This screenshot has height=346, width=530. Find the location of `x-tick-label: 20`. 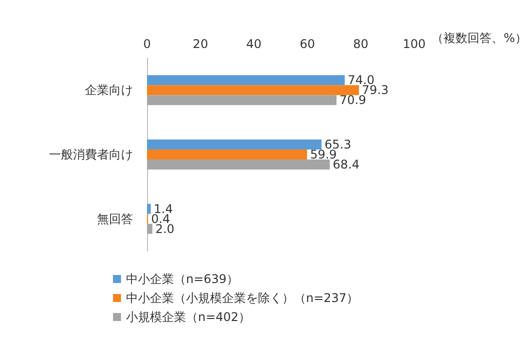

x-tick-label: 20 is located at coordinates (200, 44).